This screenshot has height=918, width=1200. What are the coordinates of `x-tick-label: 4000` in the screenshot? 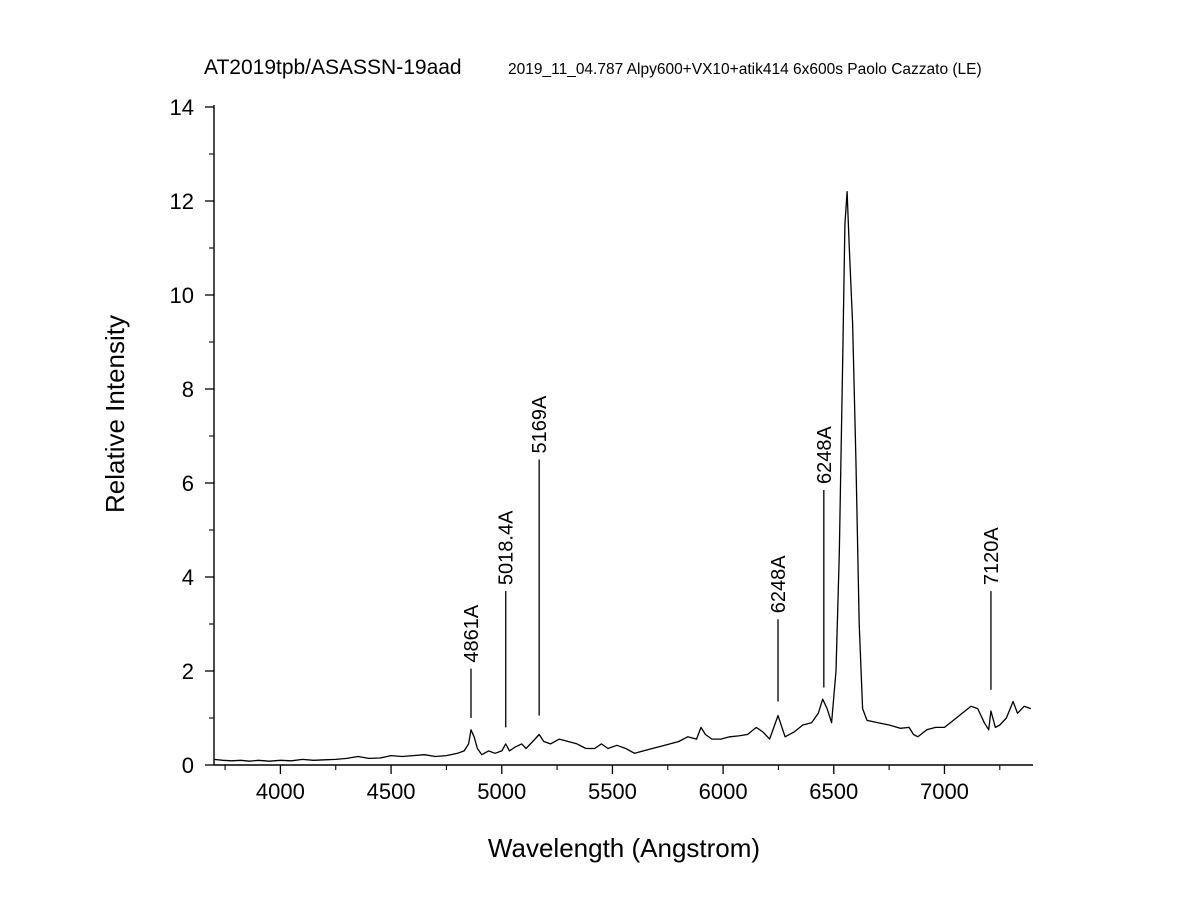 It's located at (280, 791).